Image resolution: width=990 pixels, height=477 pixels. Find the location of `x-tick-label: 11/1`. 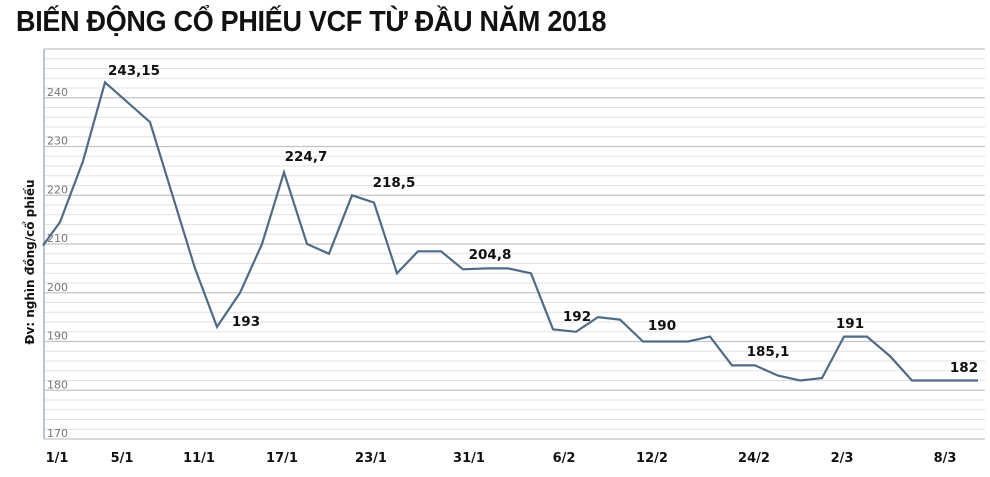

x-tick-label: 11/1 is located at coordinates (199, 458).